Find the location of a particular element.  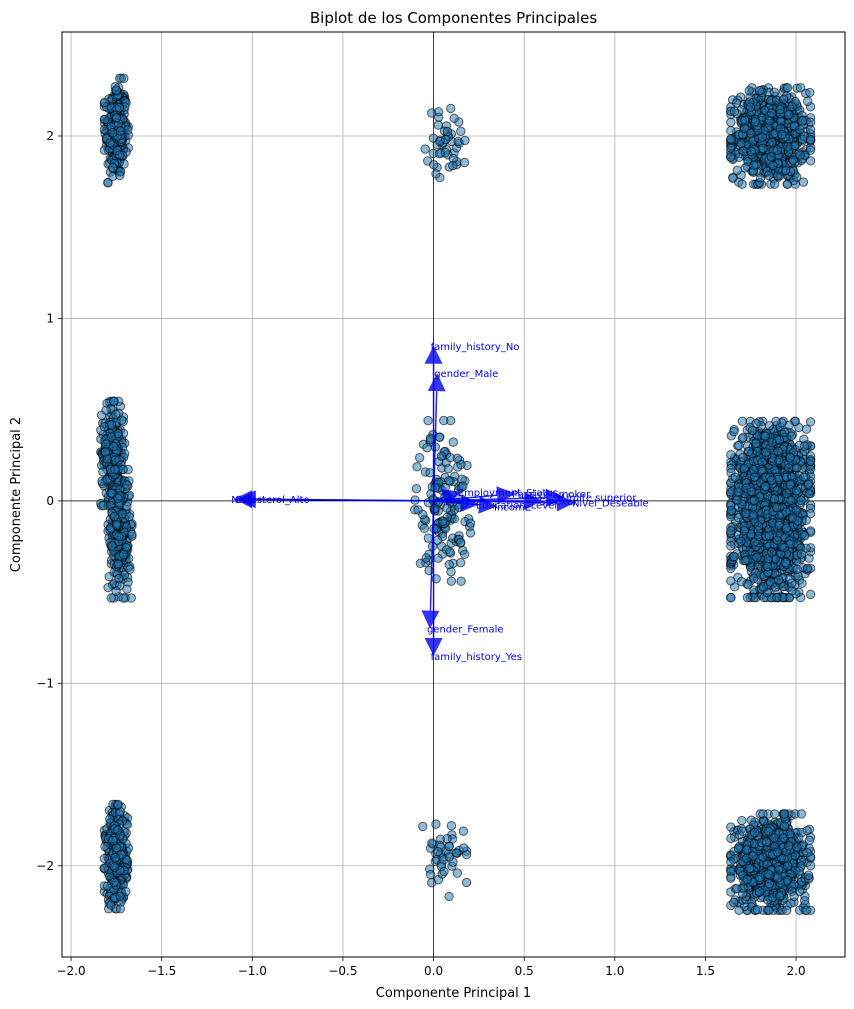

x-tick-label: −1.0 is located at coordinates (252, 971).